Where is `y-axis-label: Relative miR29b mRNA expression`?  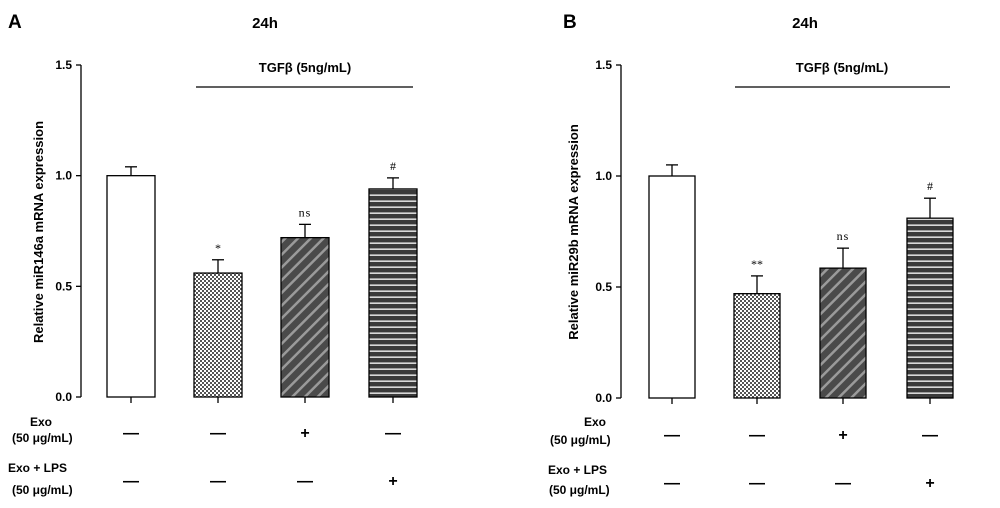
y-axis-label: Relative miR29b mRNA expression is located at coordinates (573, 232).